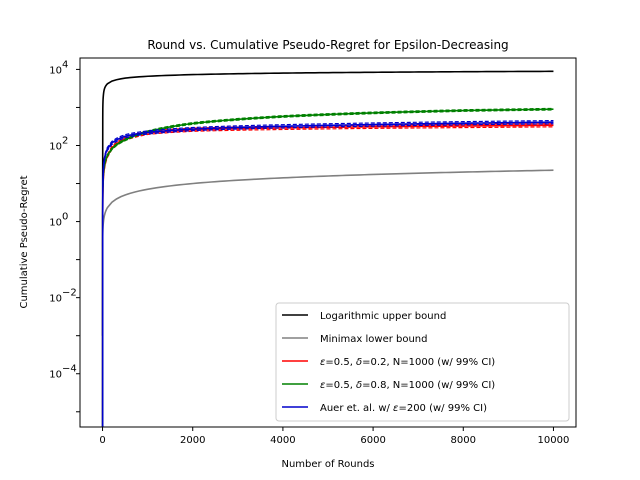  Describe the element at coordinates (65, 64) in the screenshot. I see `y-tick-exponent: 4` at that location.